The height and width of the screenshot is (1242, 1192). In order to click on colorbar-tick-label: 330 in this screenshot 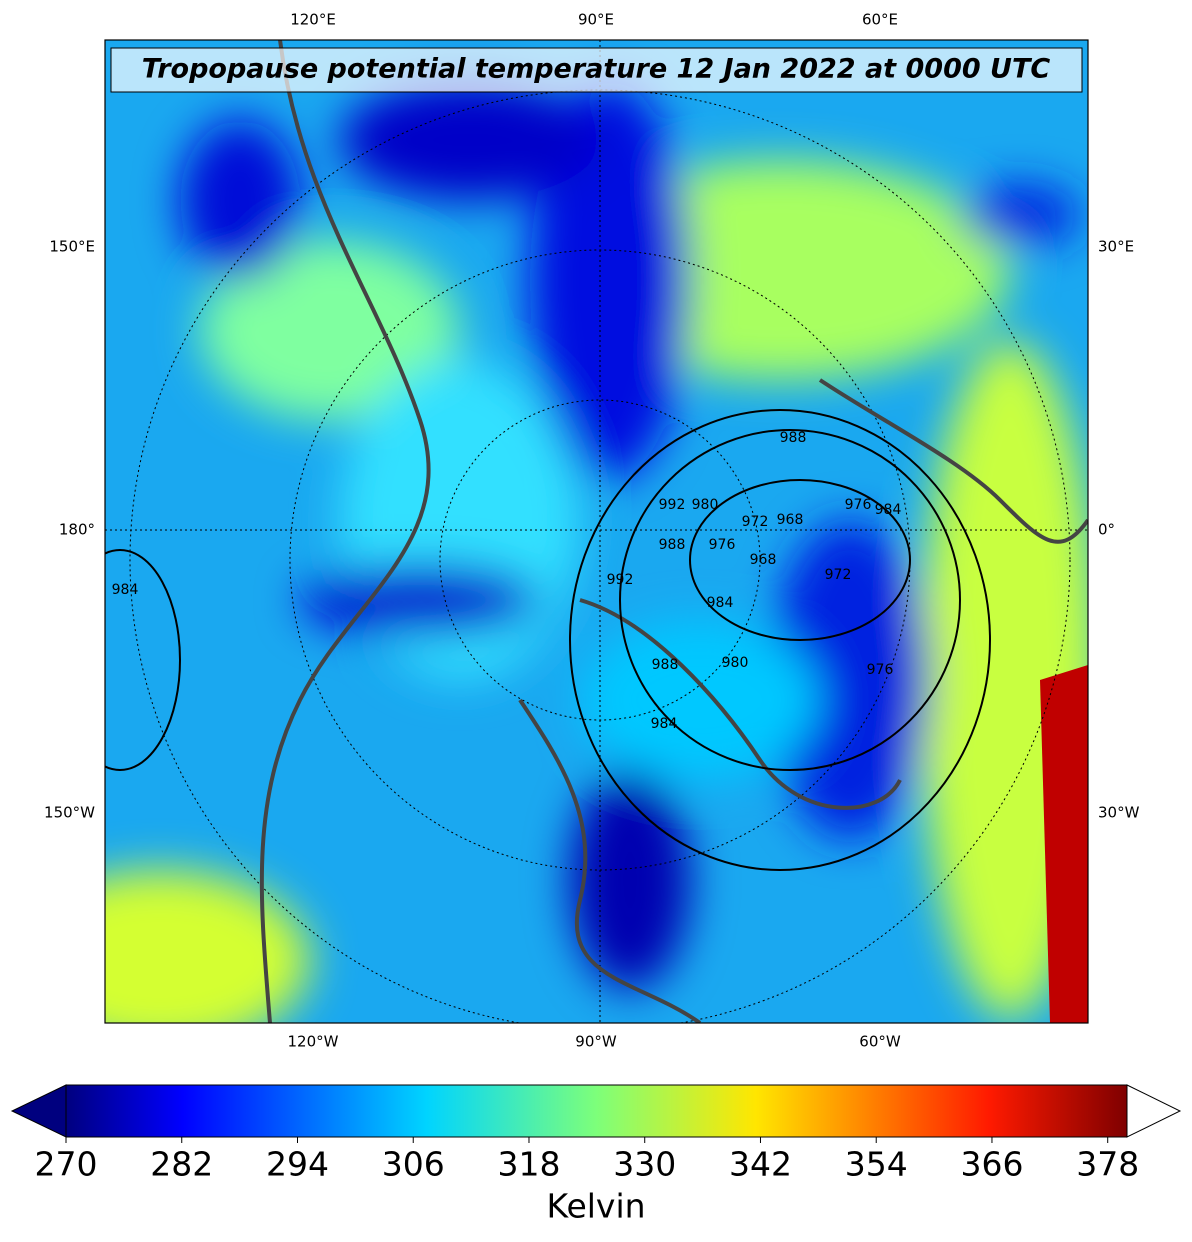, I will do `click(644, 1164)`.